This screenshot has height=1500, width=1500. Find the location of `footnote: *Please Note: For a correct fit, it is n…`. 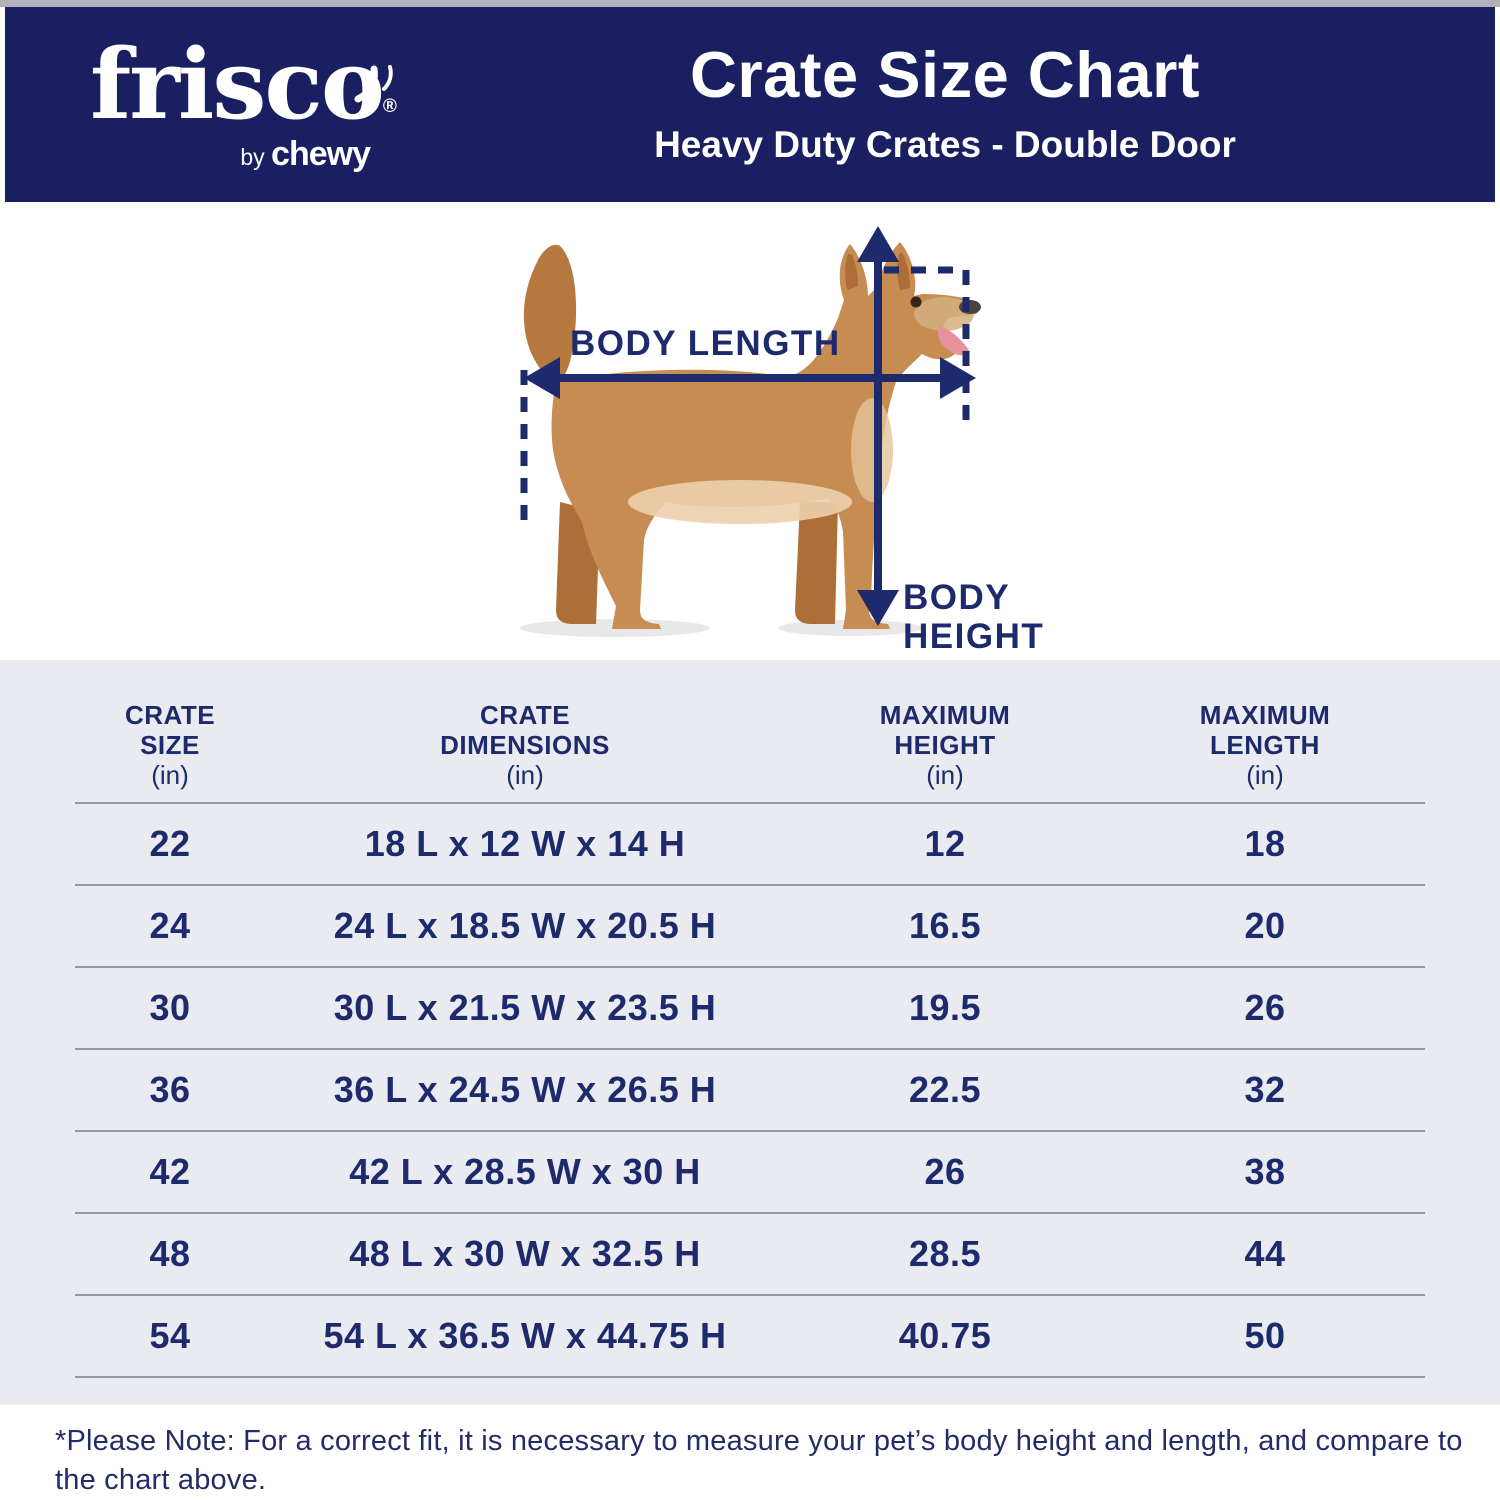

footnote: *Please Note: For a correct fit, it is n… is located at coordinates (750, 1452).